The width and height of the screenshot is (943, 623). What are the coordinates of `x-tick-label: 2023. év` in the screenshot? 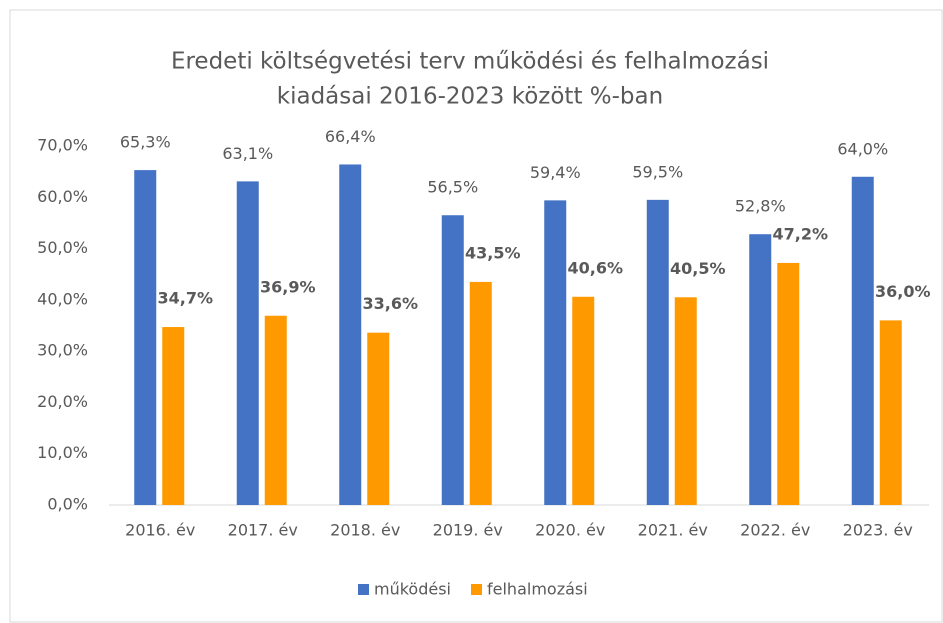 It's located at (878, 530).